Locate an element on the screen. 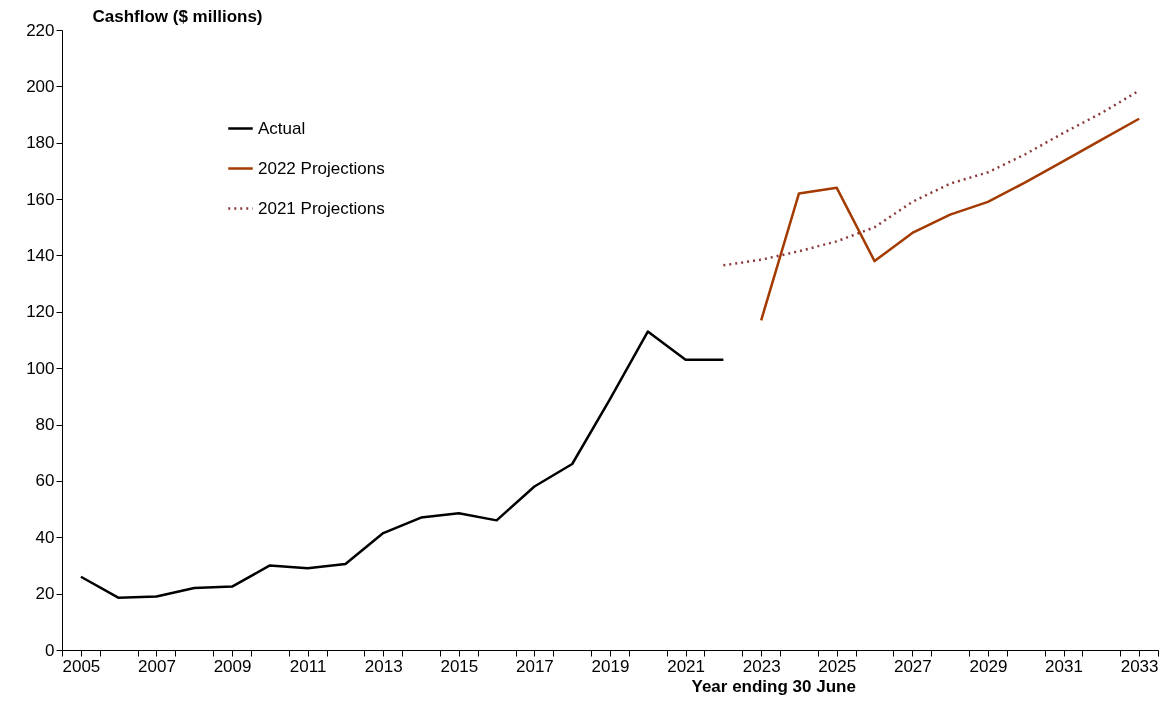 This screenshot has height=715, width=1173. y-tick-label: 160 is located at coordinates (40, 199).